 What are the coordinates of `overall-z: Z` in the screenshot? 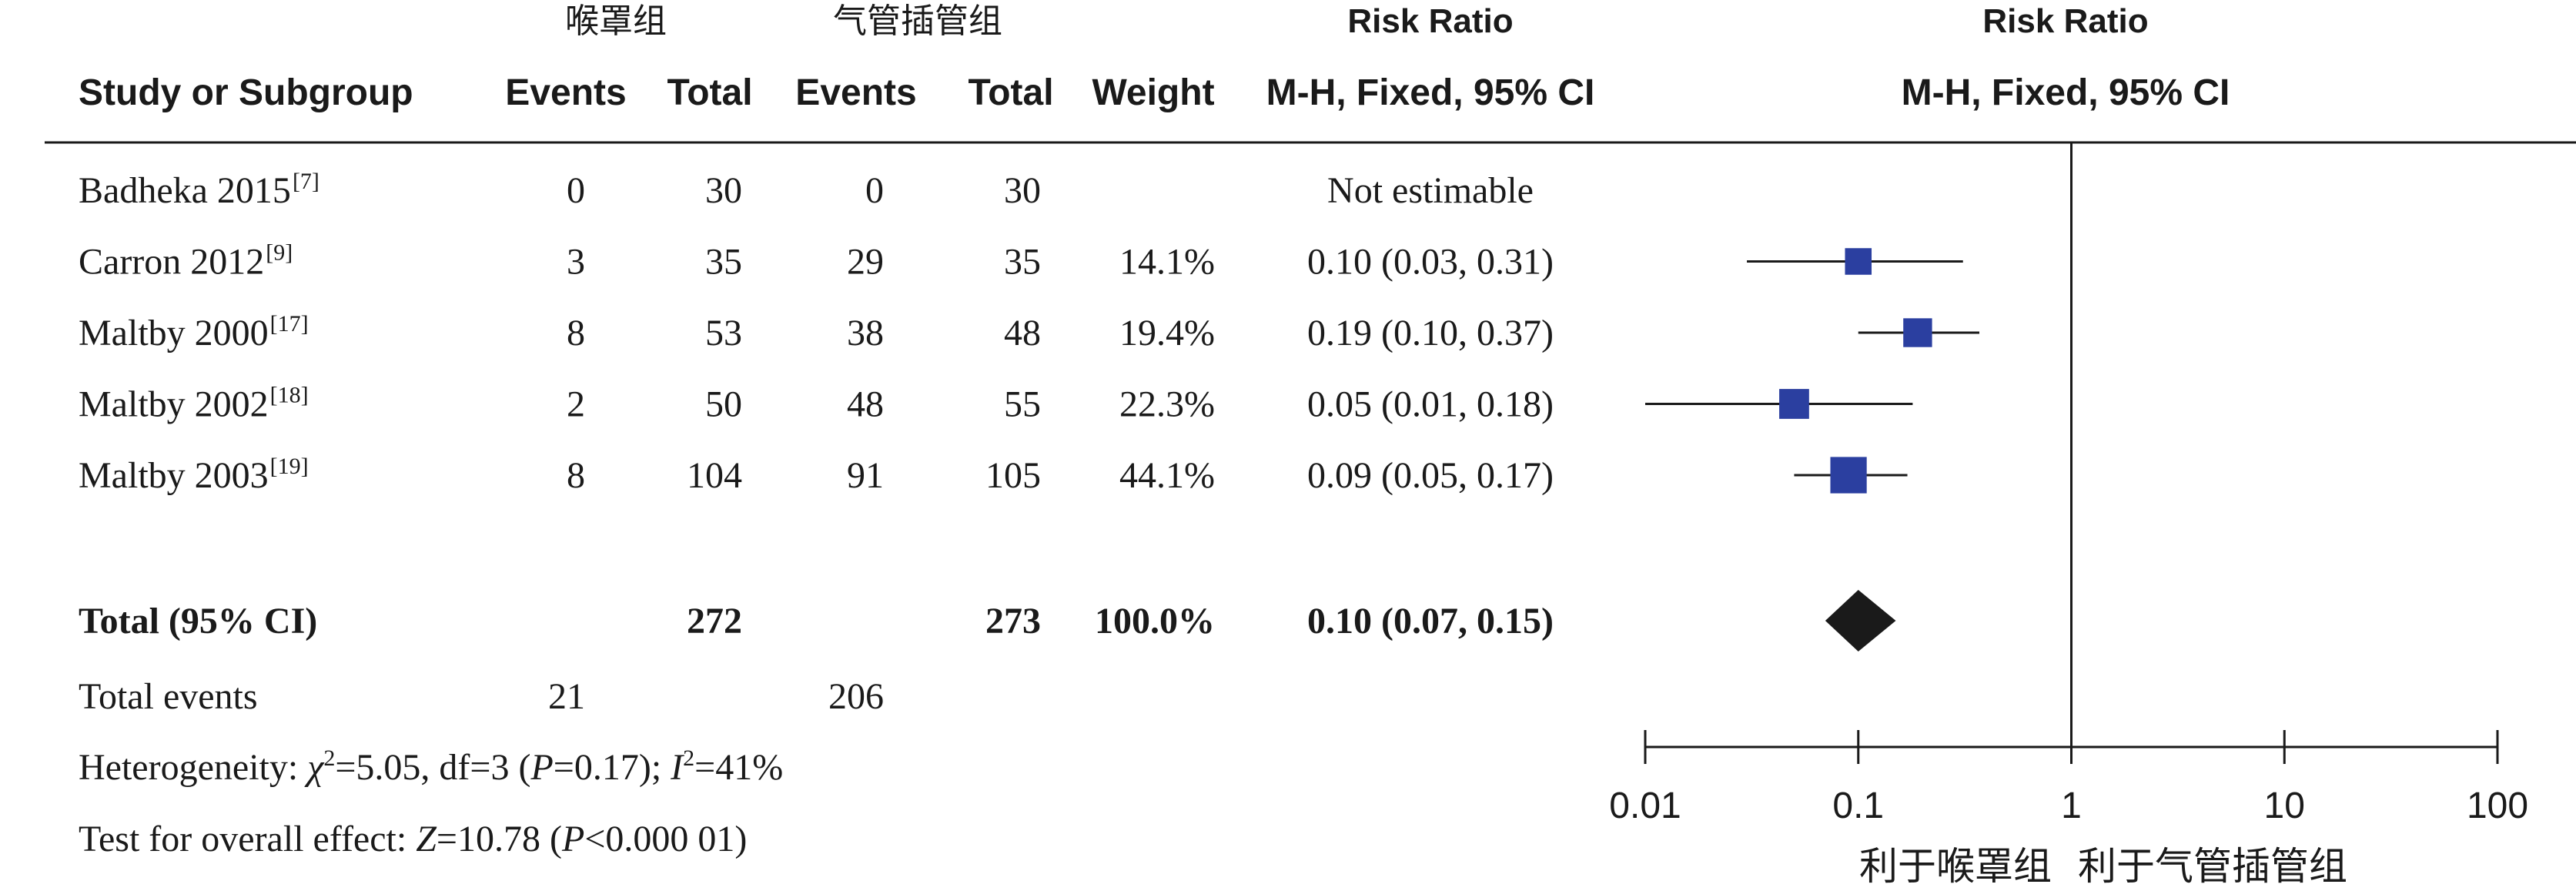 It's located at (426, 839).